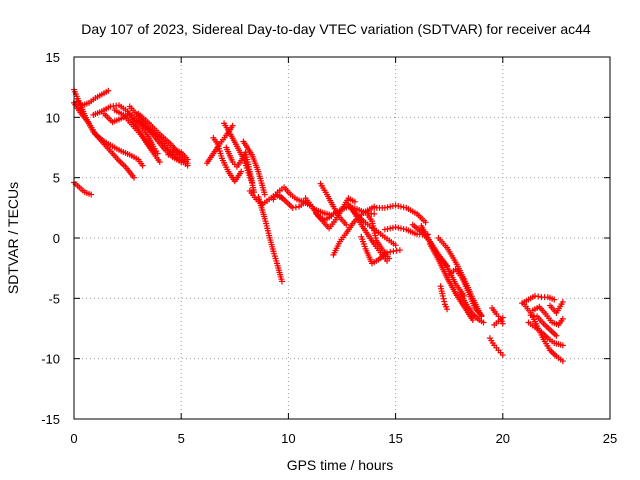  What do you see at coordinates (610, 438) in the screenshot?
I see `x-tick-label: 25` at bounding box center [610, 438].